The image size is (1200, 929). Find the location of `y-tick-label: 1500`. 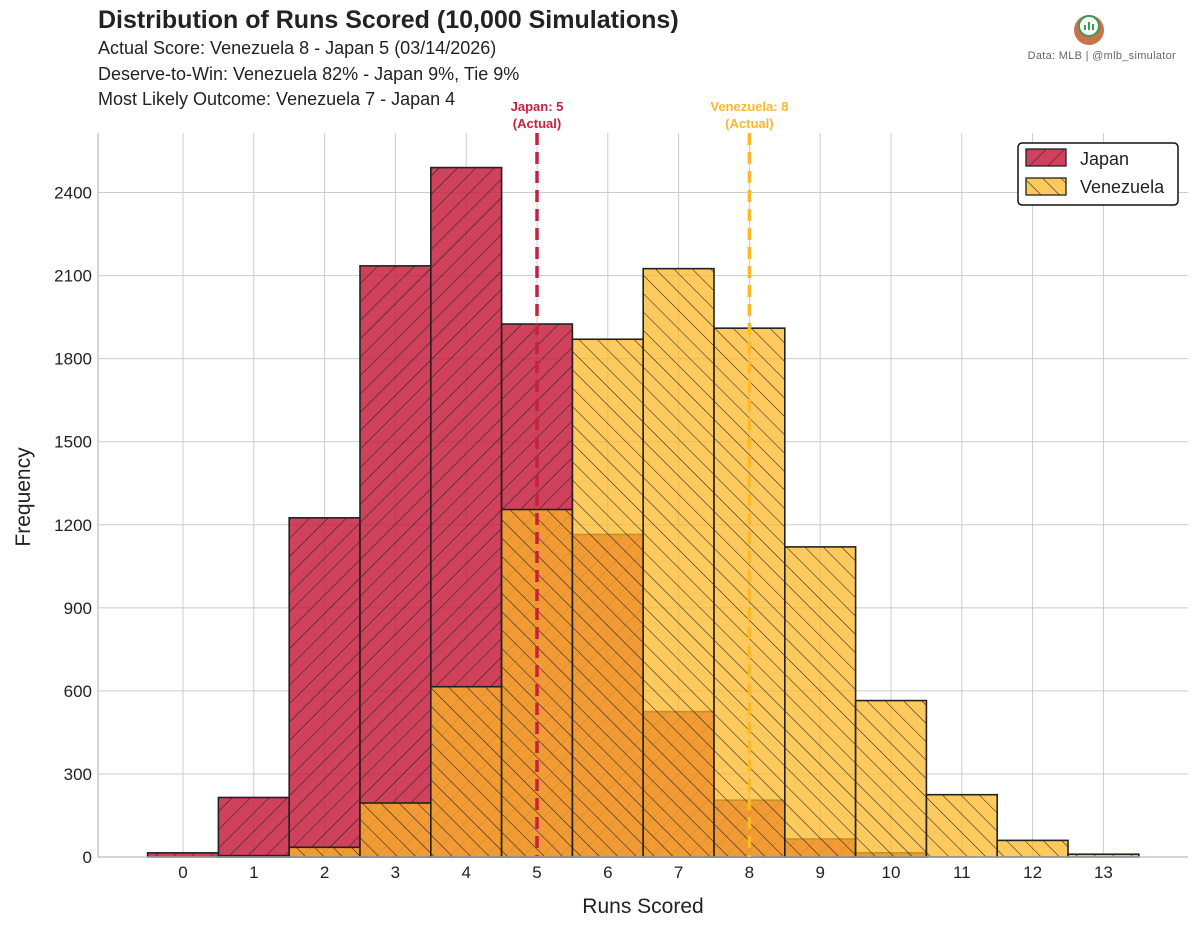

y-tick-label: 1500 is located at coordinates (73, 442).